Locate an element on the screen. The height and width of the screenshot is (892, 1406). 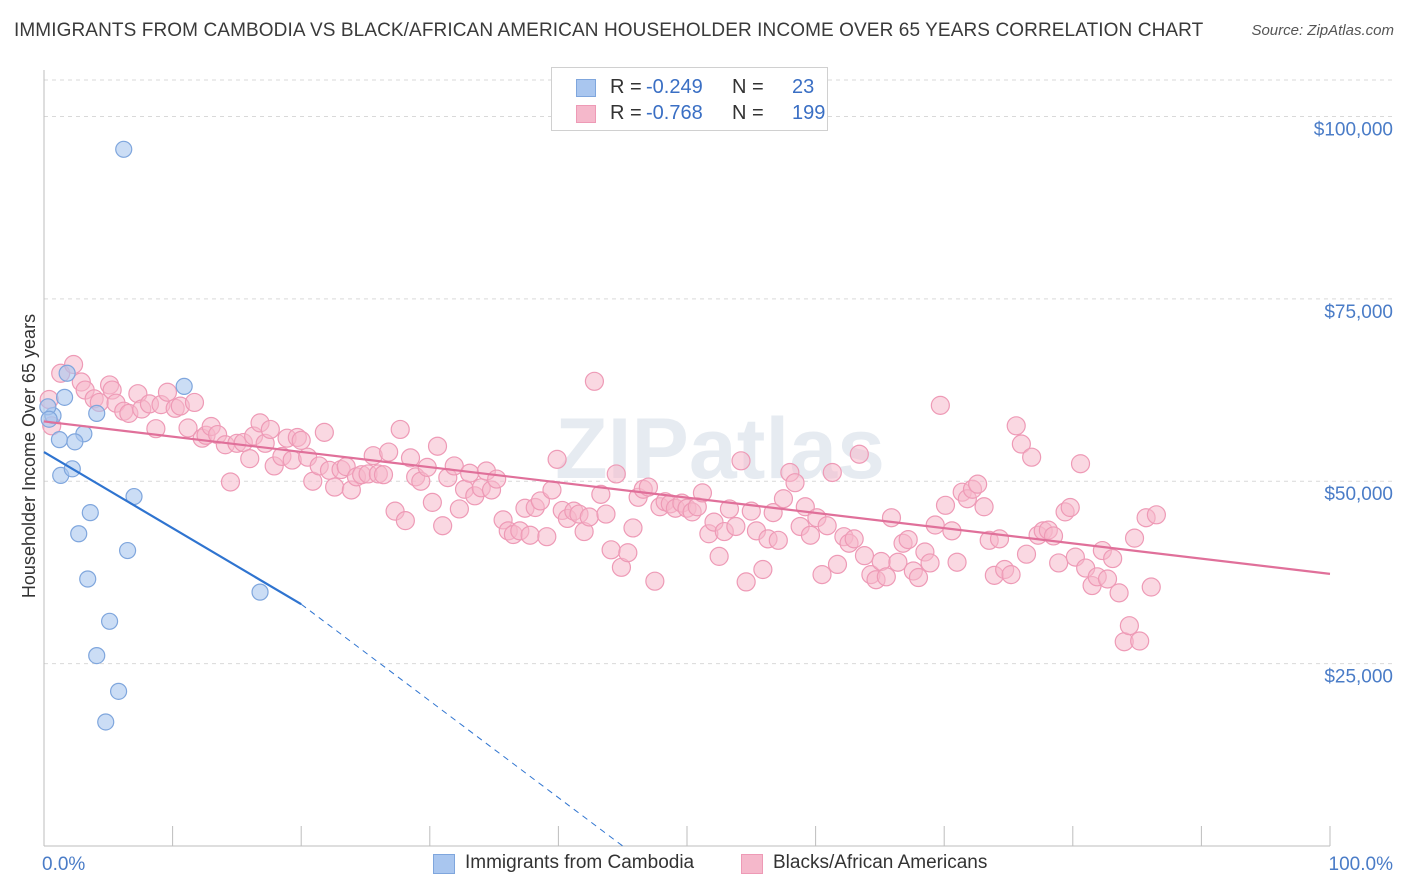
legend-swatch-cambodia is located at coordinates (444, 864).